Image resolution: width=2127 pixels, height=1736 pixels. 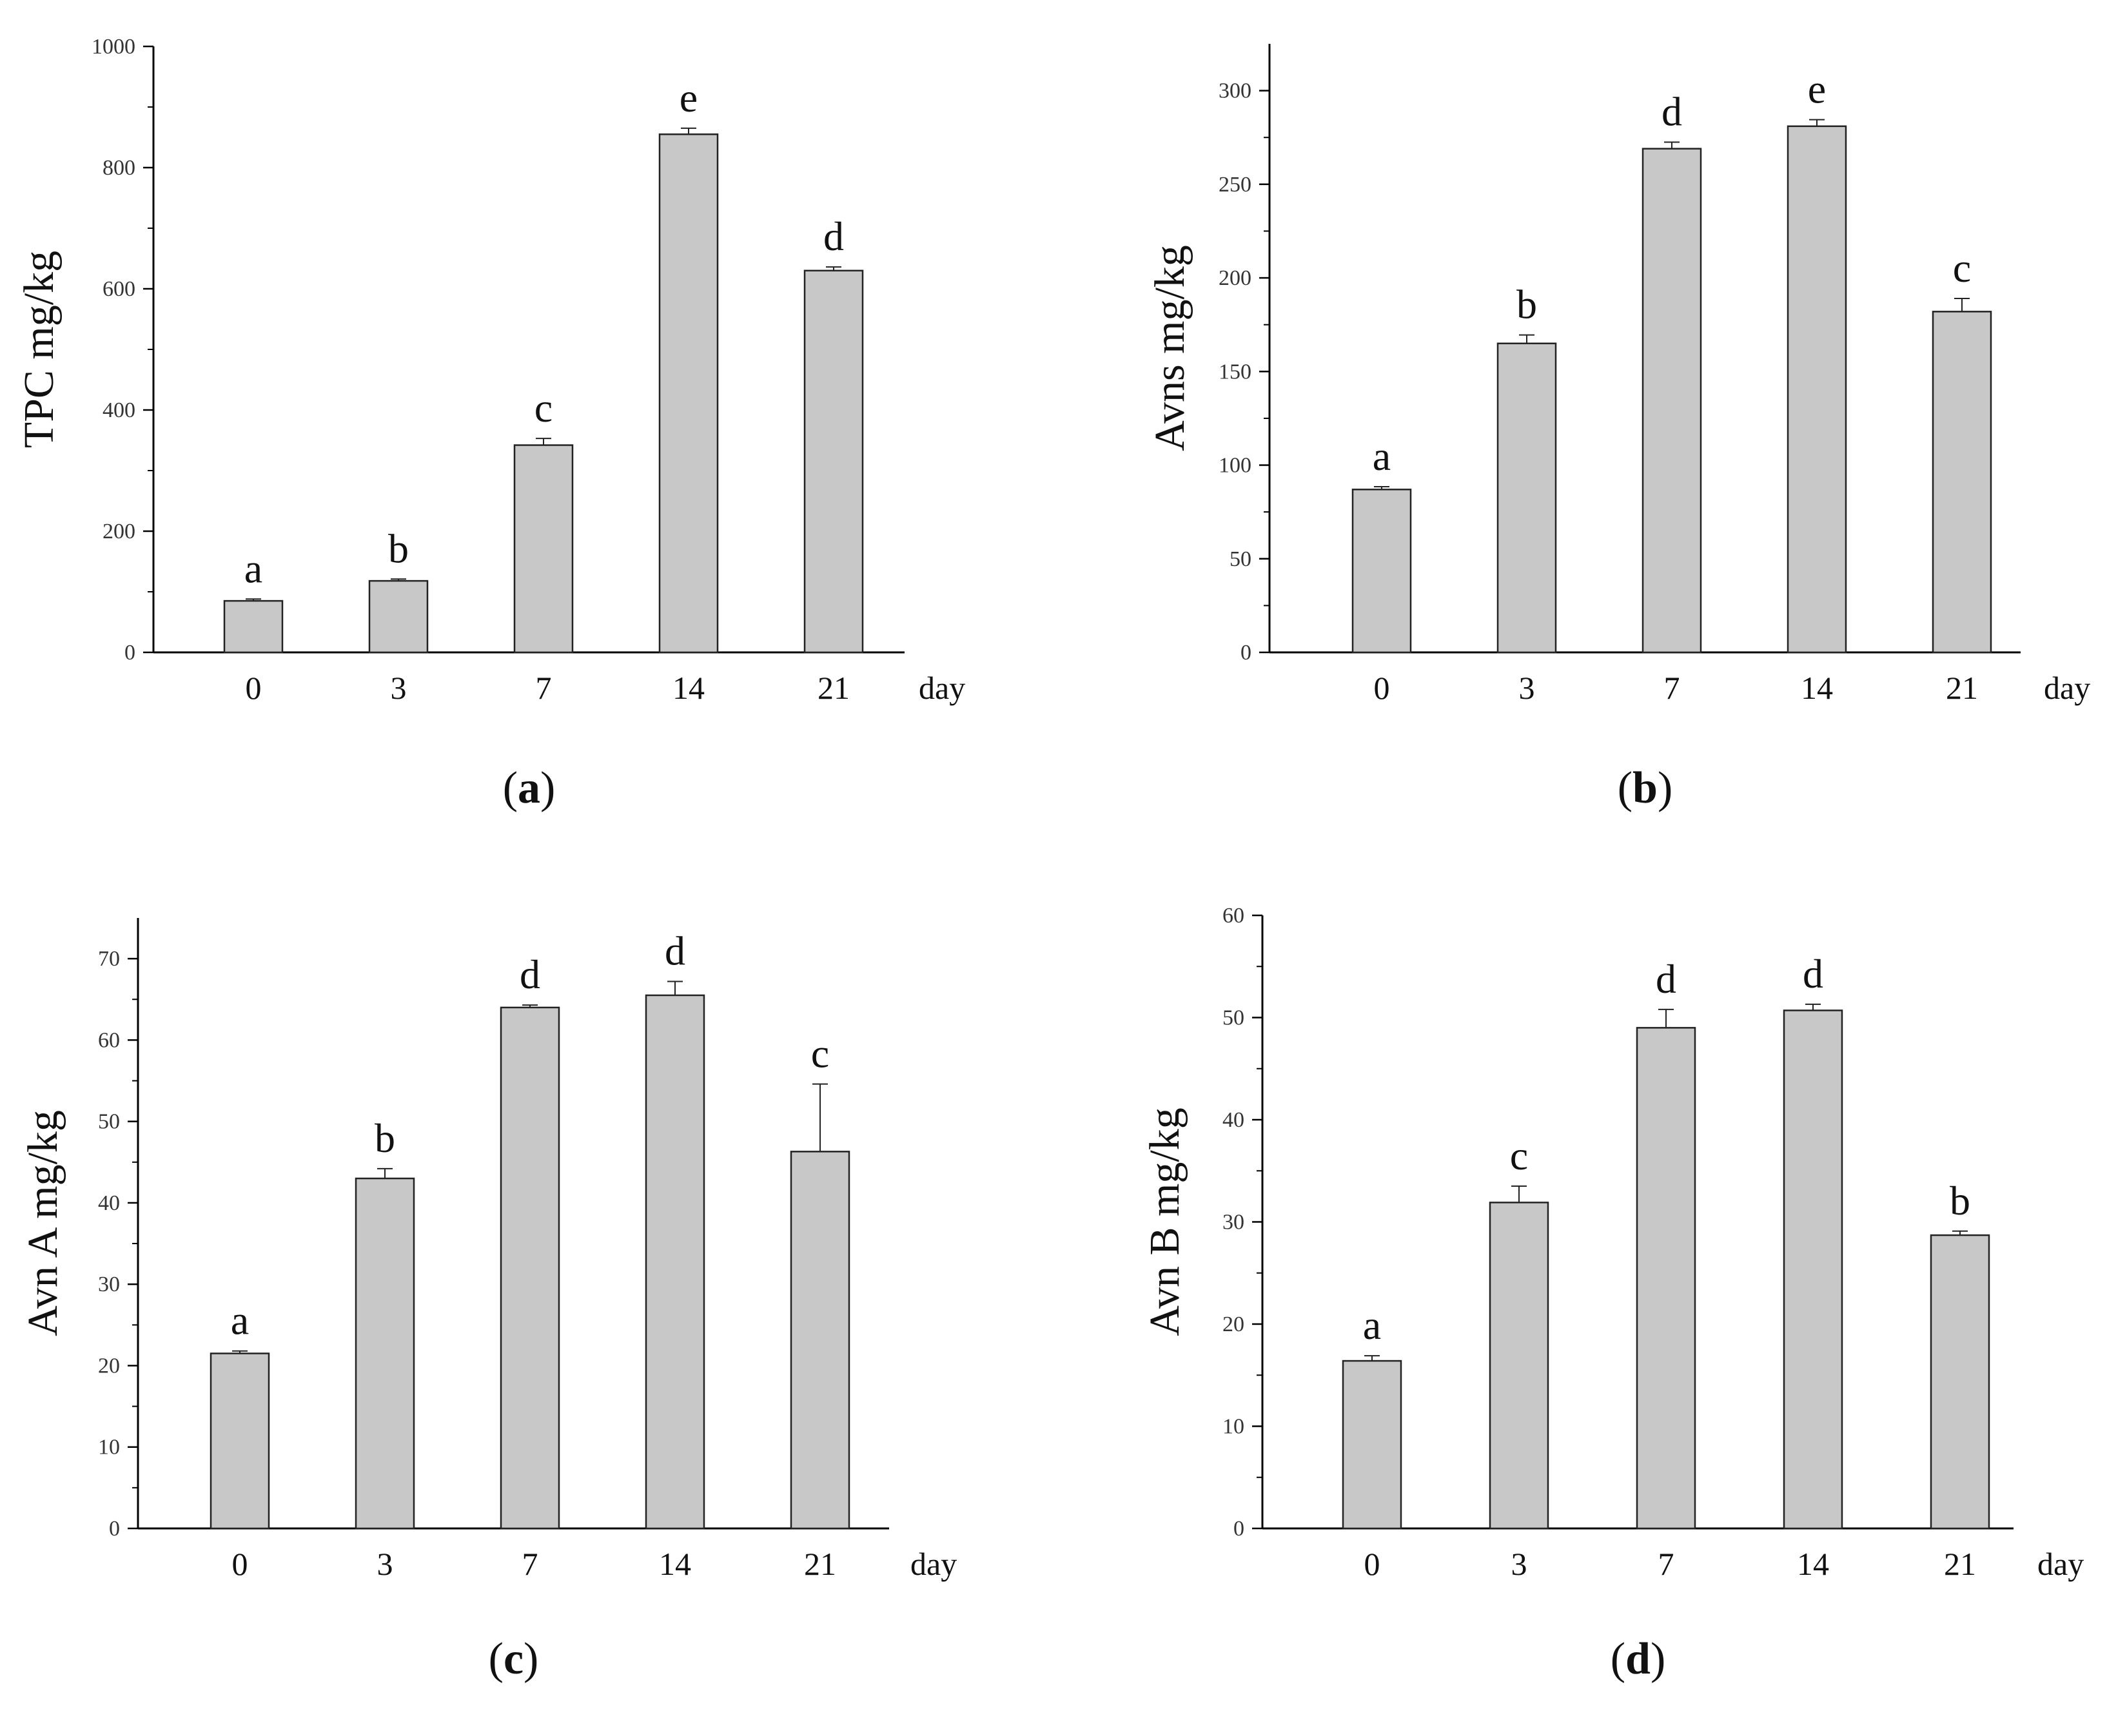 I want to click on panel-caption: (a), so click(x=529, y=788).